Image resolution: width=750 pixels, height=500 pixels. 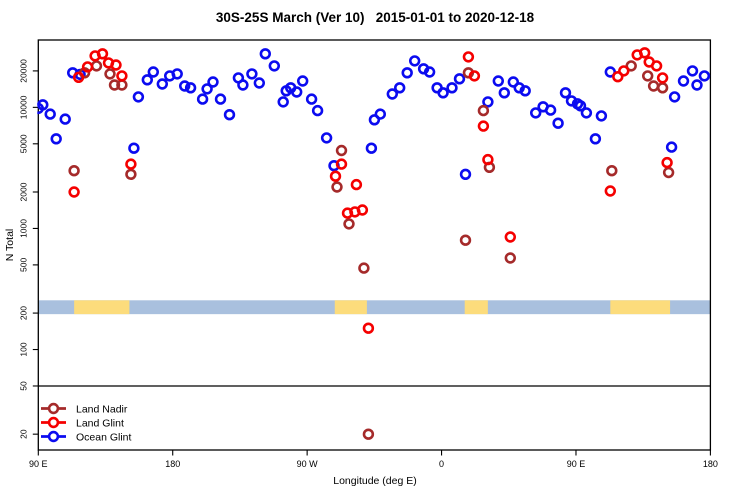 I want to click on x-tick-label: 90 W, so click(x=308, y=464).